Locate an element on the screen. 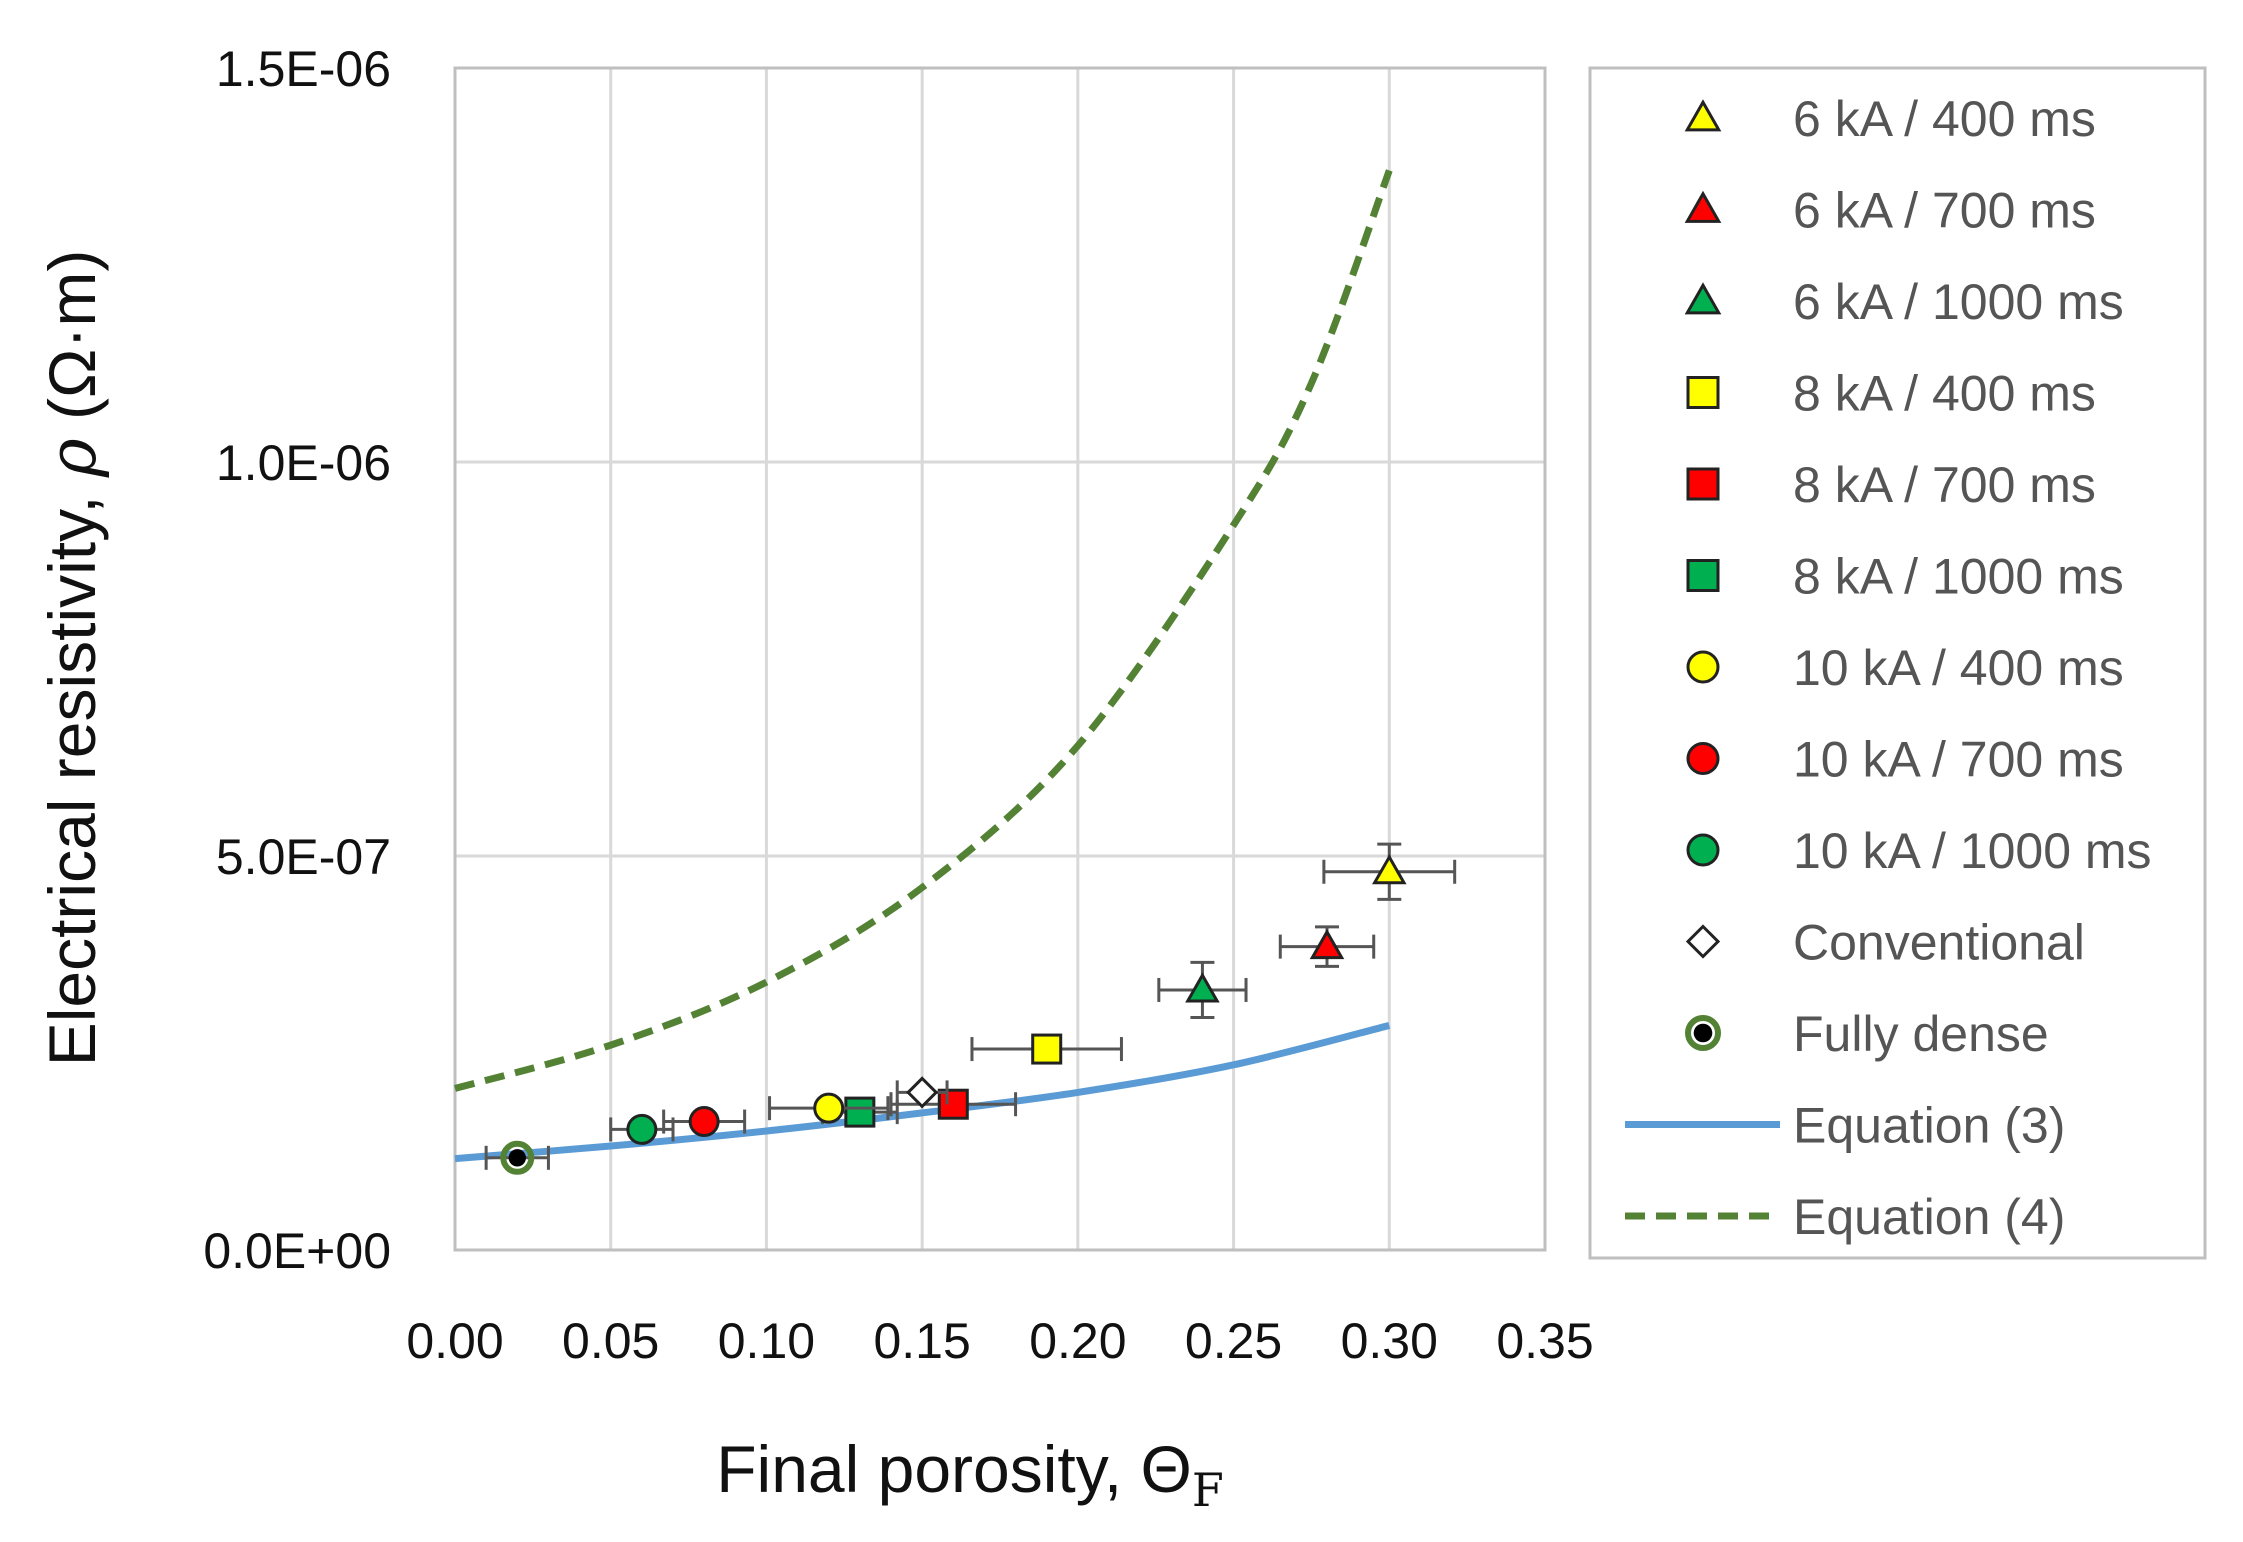 Image resolution: width=2243 pixels, height=1542 pixels. y-axis-title: Electrical resistivity, ρ (Ω·m) is located at coordinates (72, 658).